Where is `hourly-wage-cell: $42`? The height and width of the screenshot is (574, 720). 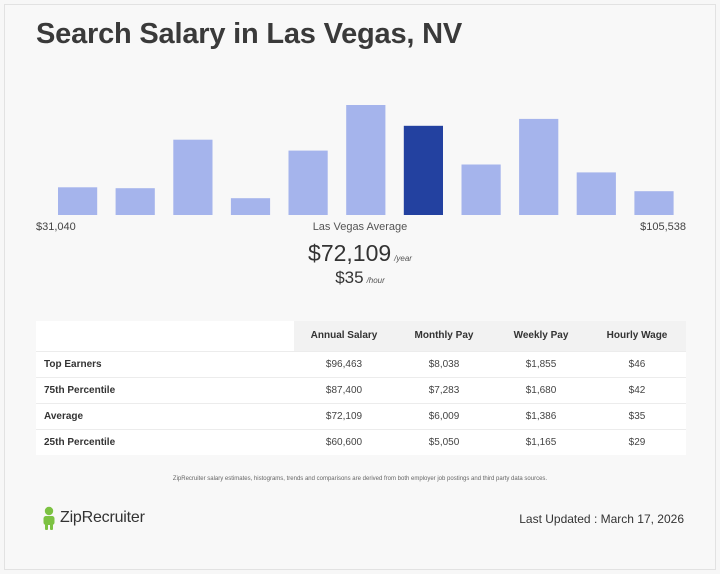 hourly-wage-cell: $42 is located at coordinates (637, 389).